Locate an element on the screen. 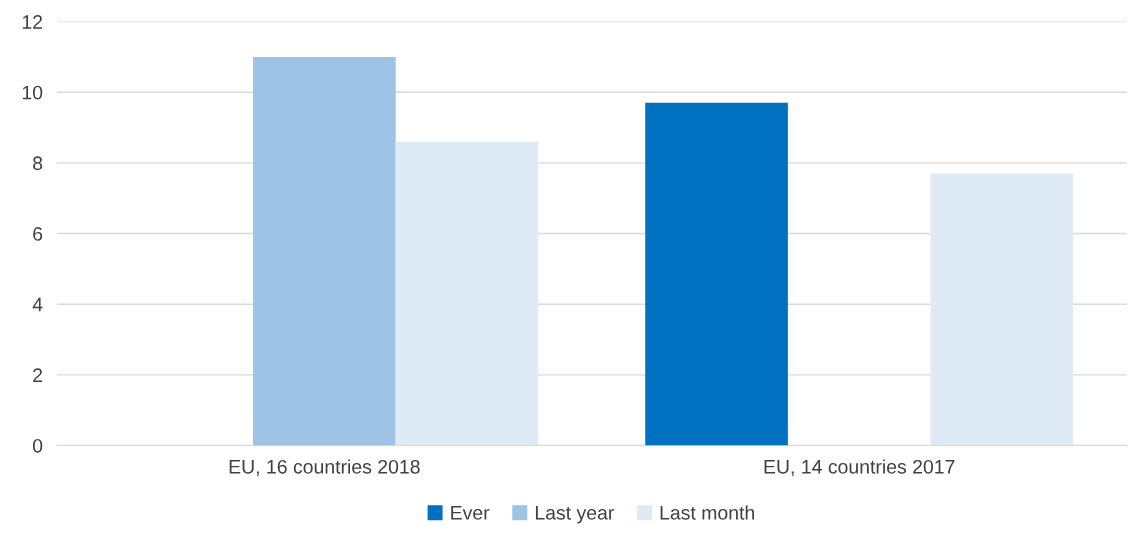  y-tick-label: 12 is located at coordinates (32, 22).